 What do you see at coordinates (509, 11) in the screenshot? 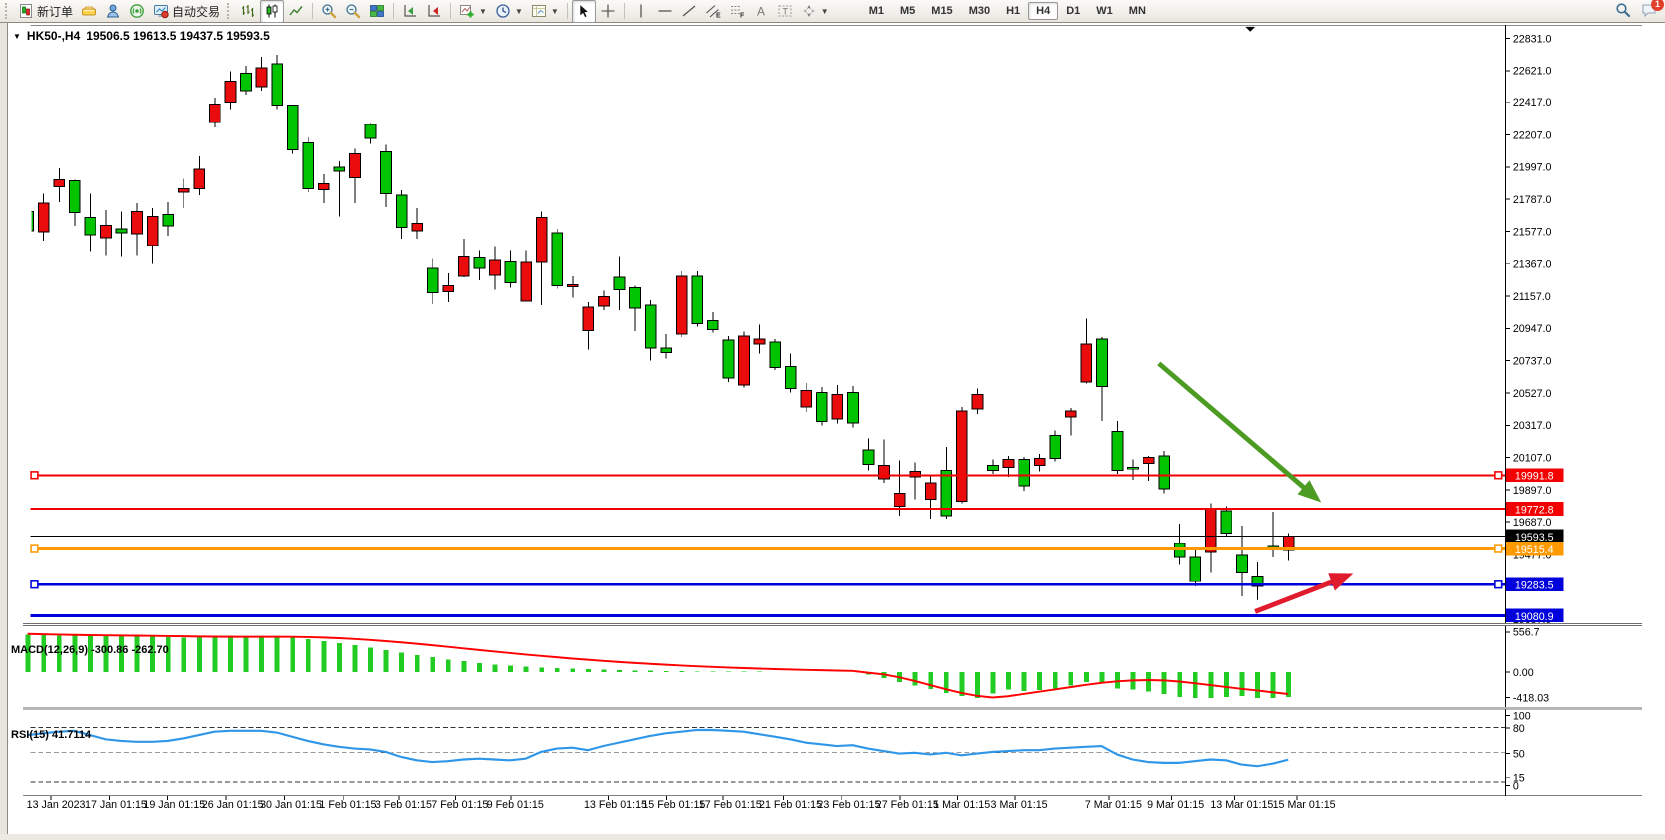
I see `periods-button: ▼` at bounding box center [509, 11].